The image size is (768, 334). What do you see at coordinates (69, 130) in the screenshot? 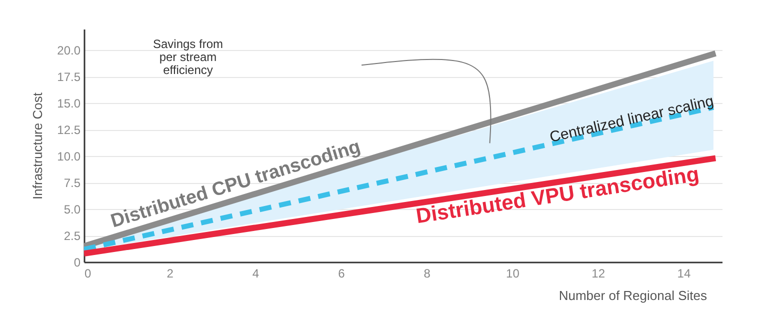
I see `y-tick-label: 12.5` at bounding box center [69, 130].